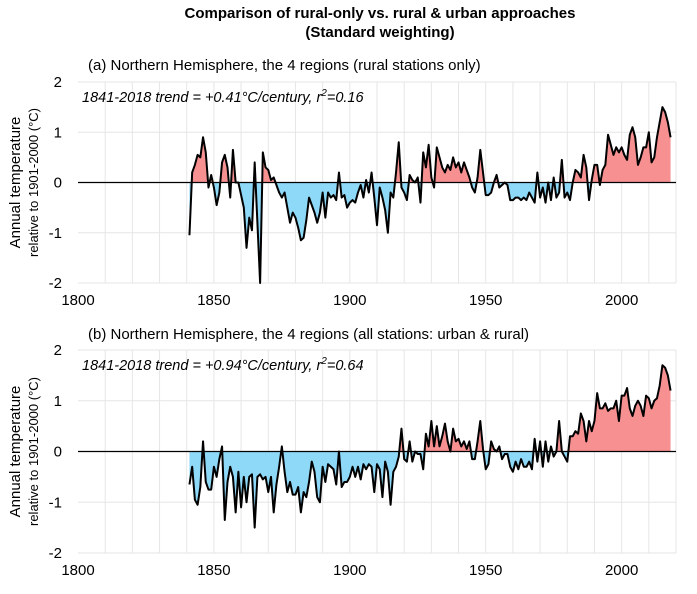 This screenshot has width=697, height=594. Describe the element at coordinates (202, 98) in the screenshot. I see `trend-text: 1841-2018 trend = +0.41°C/century, r` at that location.